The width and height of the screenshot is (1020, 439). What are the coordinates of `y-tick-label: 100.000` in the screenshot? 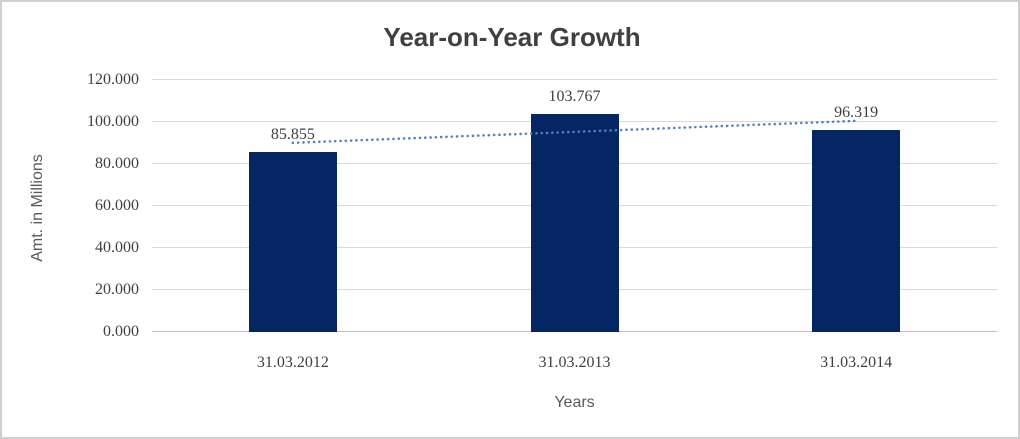 It's located at (113, 121).